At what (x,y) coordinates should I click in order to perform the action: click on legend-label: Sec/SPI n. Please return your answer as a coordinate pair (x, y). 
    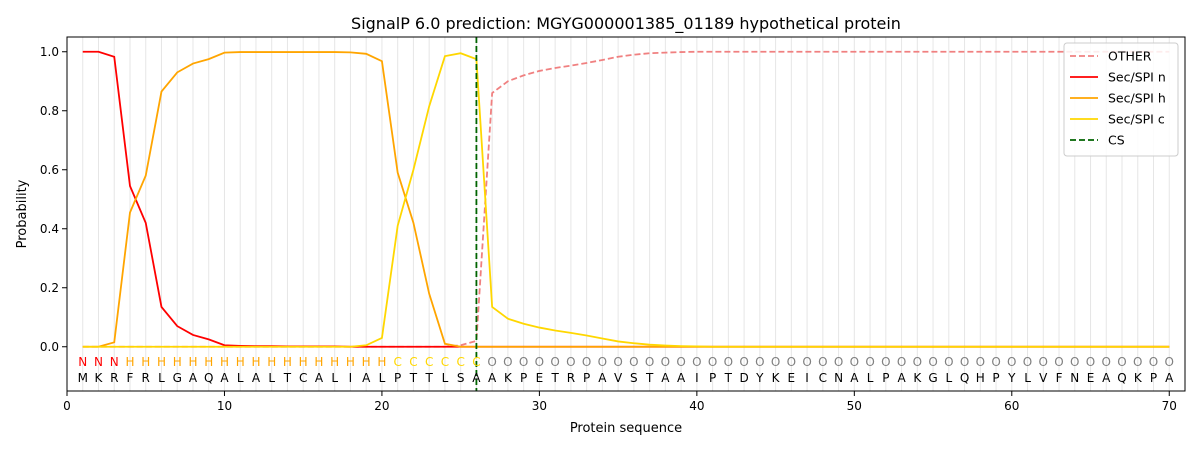
    Looking at the image, I should click on (1137, 77).